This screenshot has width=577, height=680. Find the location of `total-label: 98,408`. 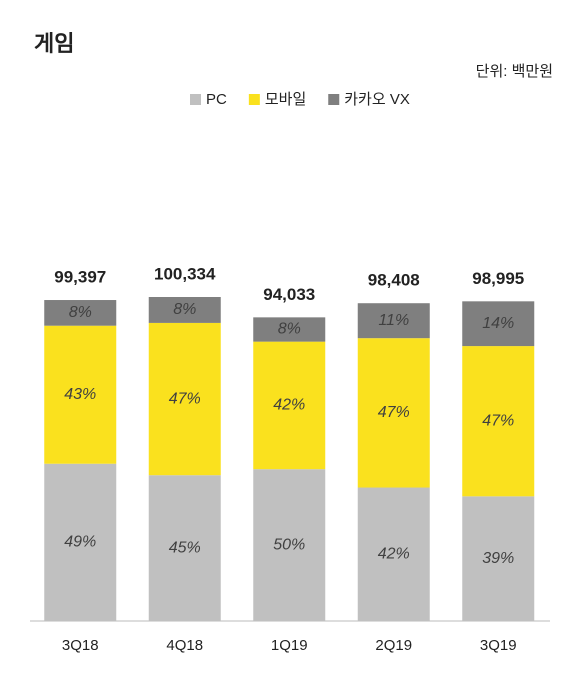

total-label: 98,408 is located at coordinates (394, 280).